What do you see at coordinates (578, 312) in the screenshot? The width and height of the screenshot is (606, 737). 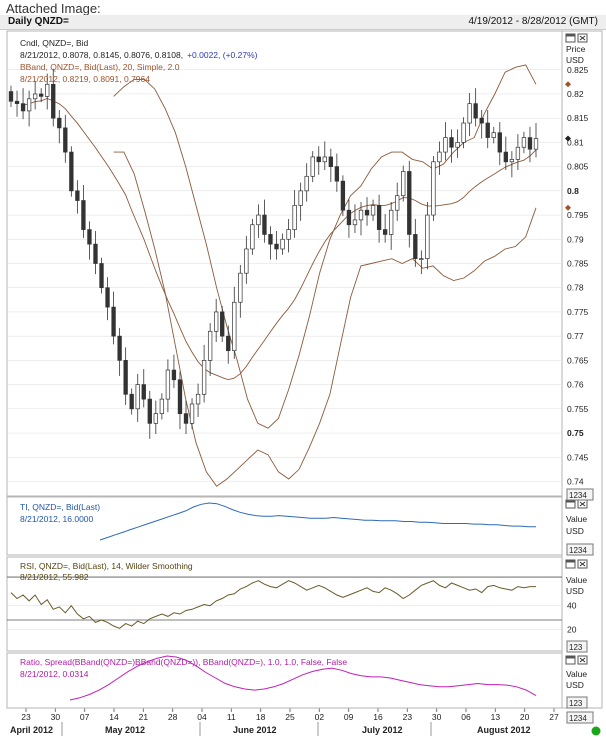 I see `price-tick-label: 0.775` at bounding box center [578, 312].